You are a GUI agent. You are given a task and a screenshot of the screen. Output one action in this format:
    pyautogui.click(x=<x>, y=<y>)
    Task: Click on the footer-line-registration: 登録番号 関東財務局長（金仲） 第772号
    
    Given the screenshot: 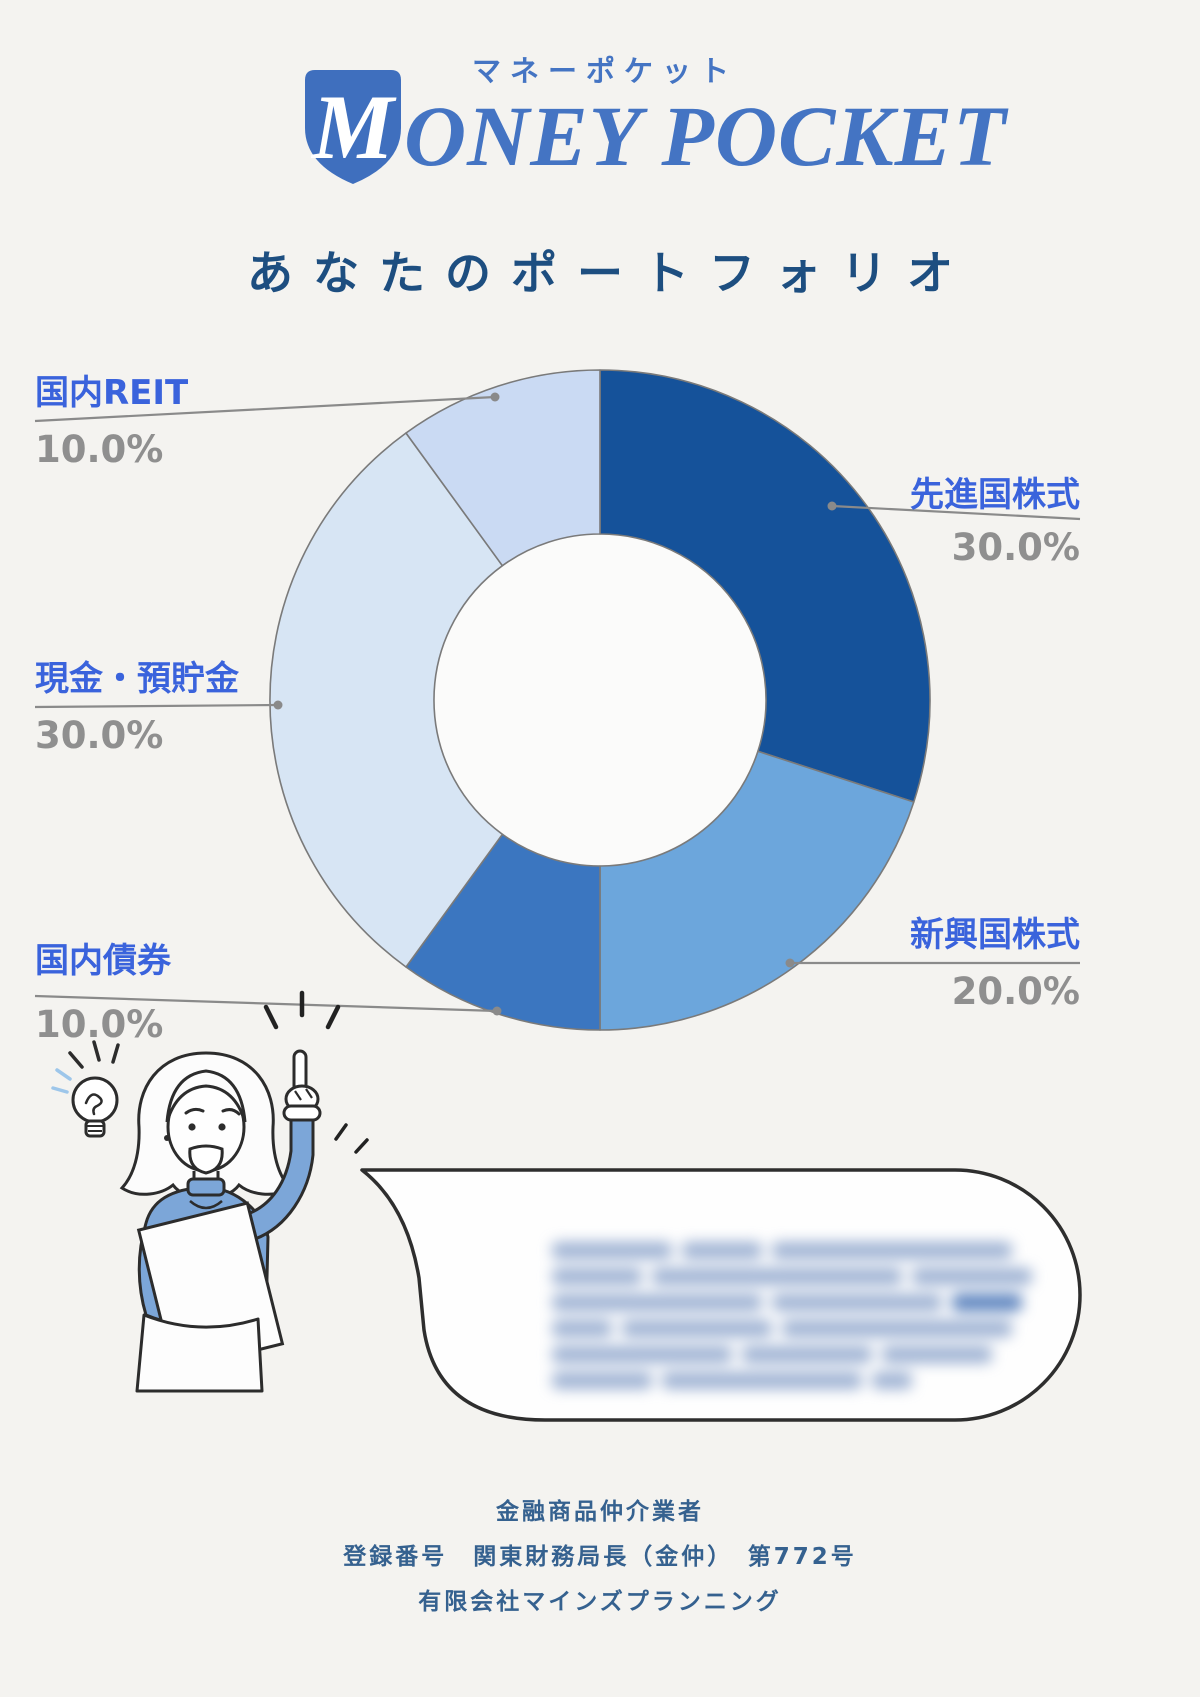 What is the action you would take?
    pyautogui.click(x=600, y=1557)
    